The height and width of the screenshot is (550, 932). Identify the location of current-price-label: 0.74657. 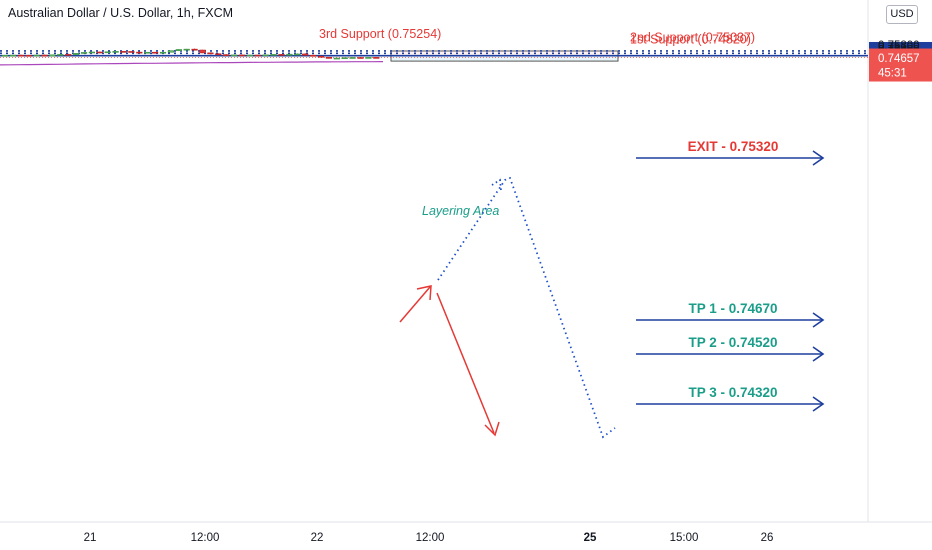
(899, 59).